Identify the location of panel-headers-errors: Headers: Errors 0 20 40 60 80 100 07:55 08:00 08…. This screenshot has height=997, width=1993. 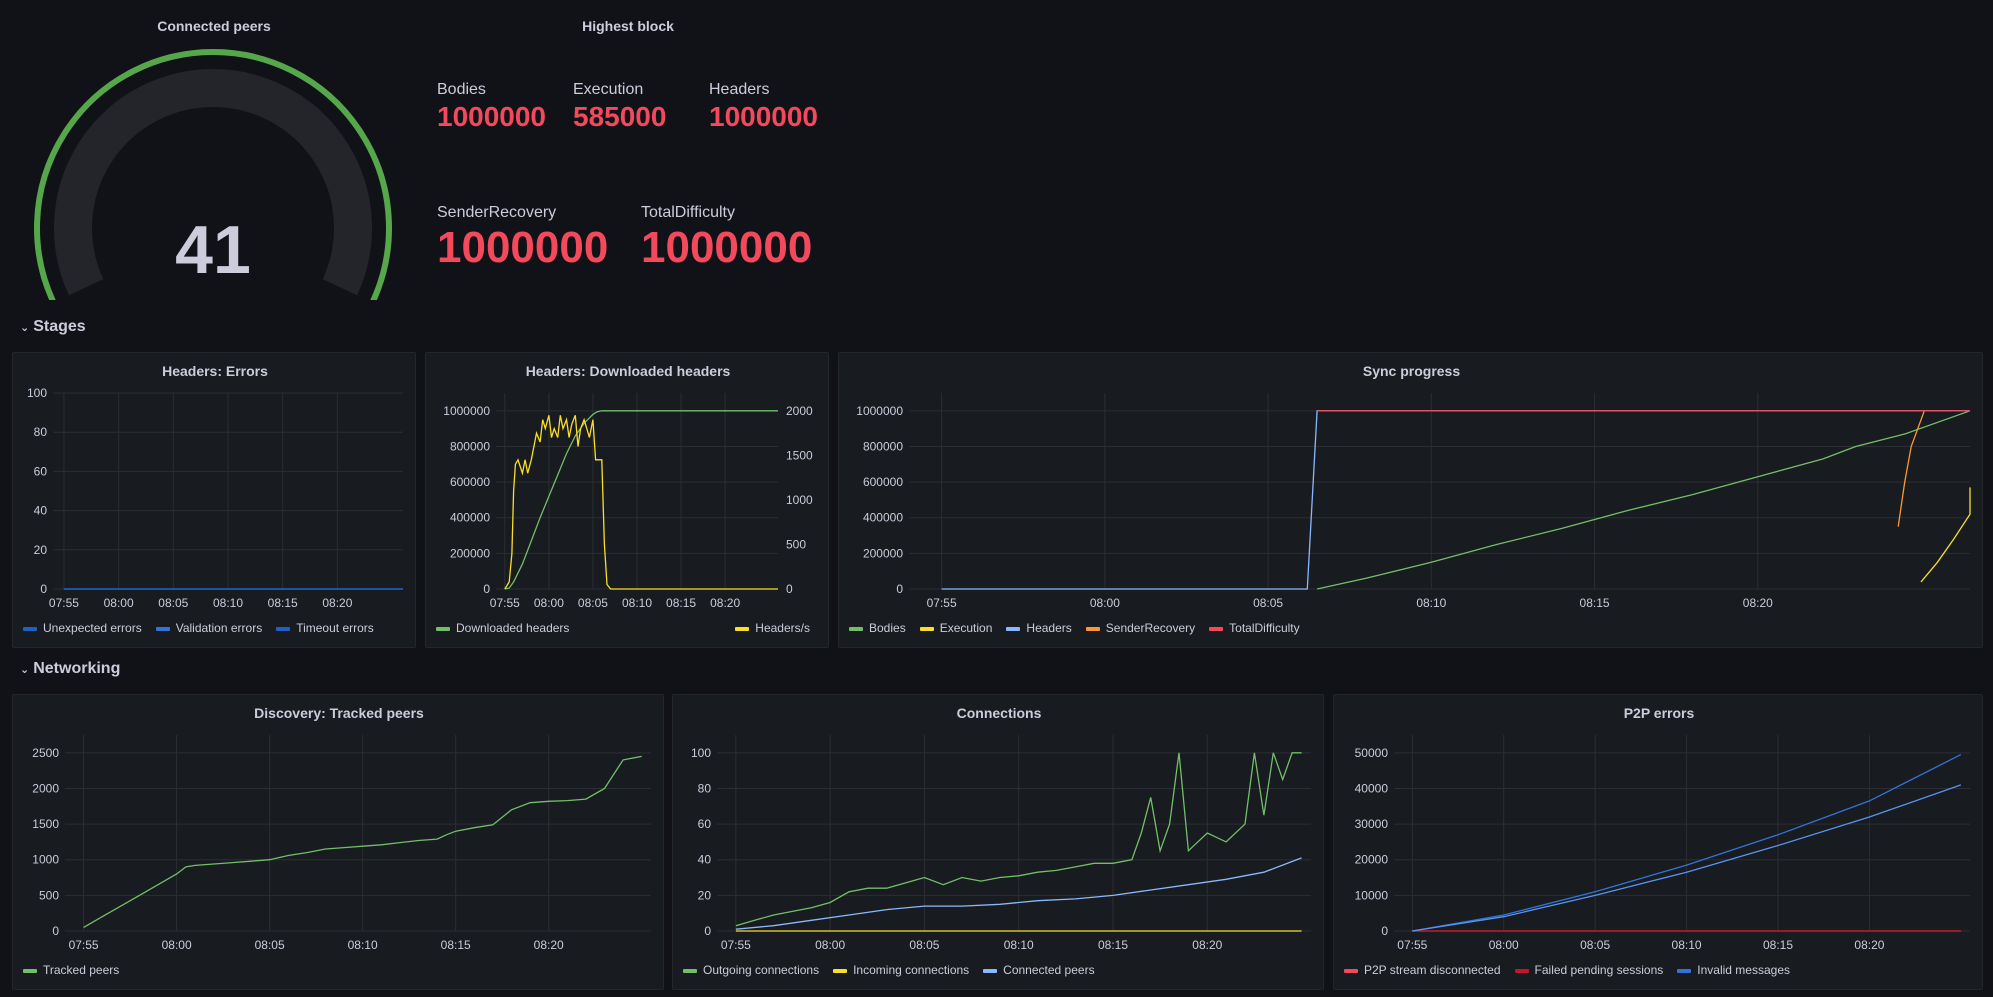
(214, 500).